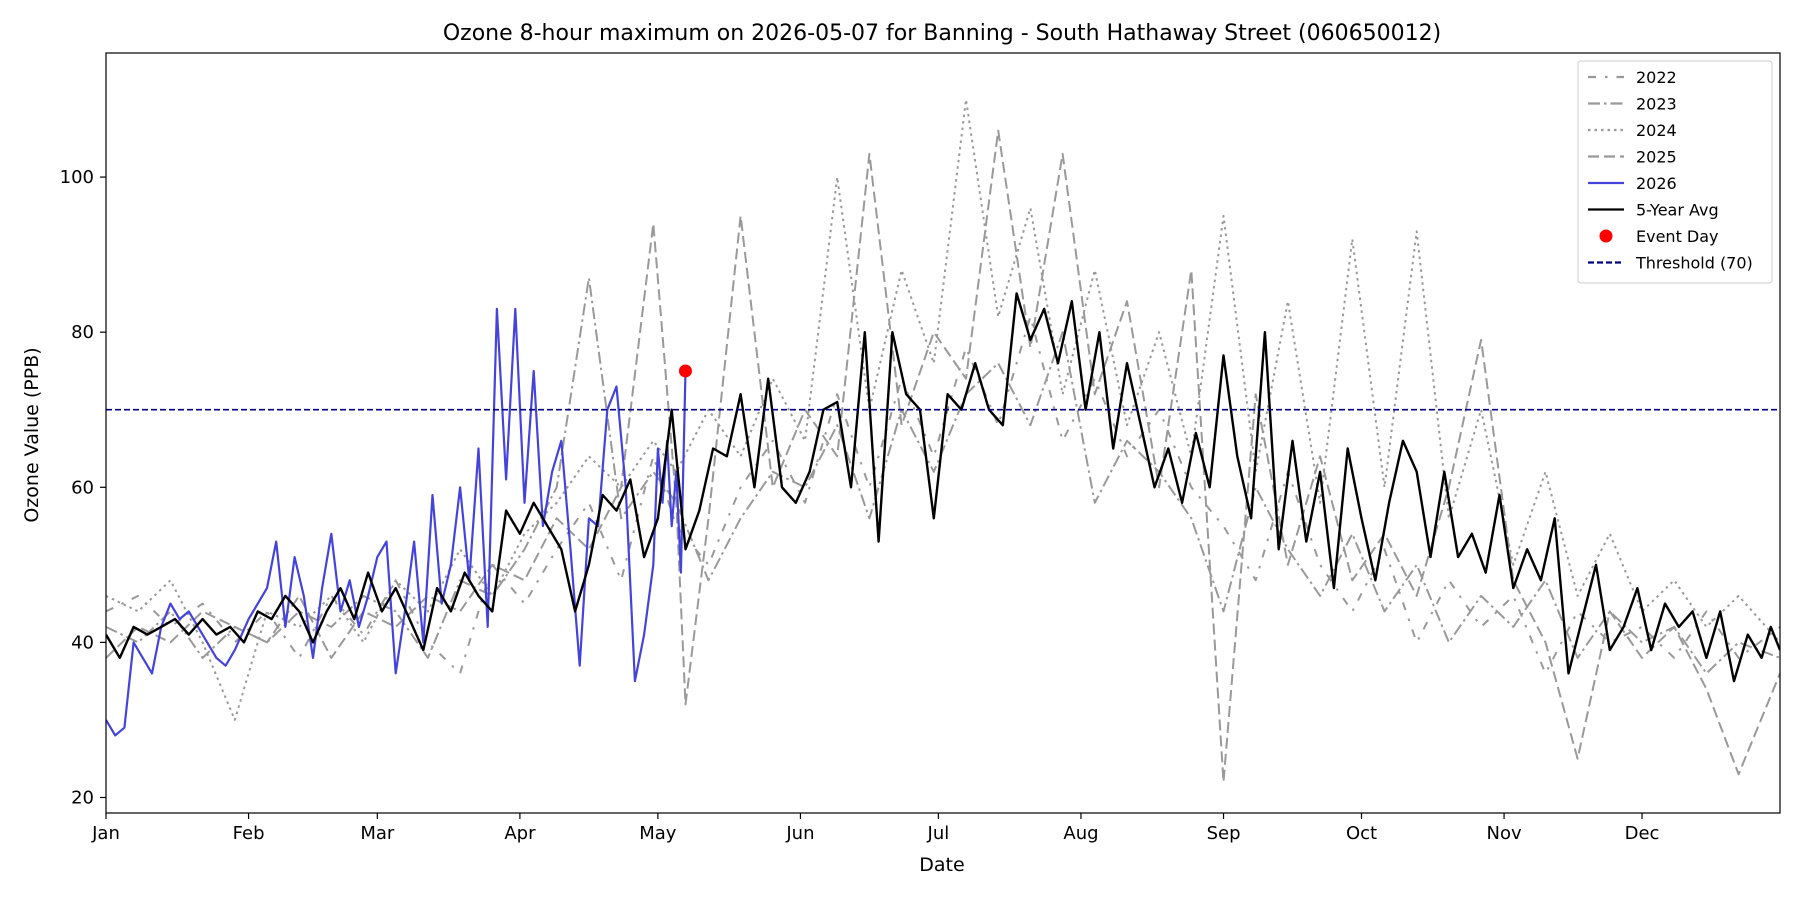 The height and width of the screenshot is (900, 1800). I want to click on x-tick-label-6: Jul, so click(938, 833).